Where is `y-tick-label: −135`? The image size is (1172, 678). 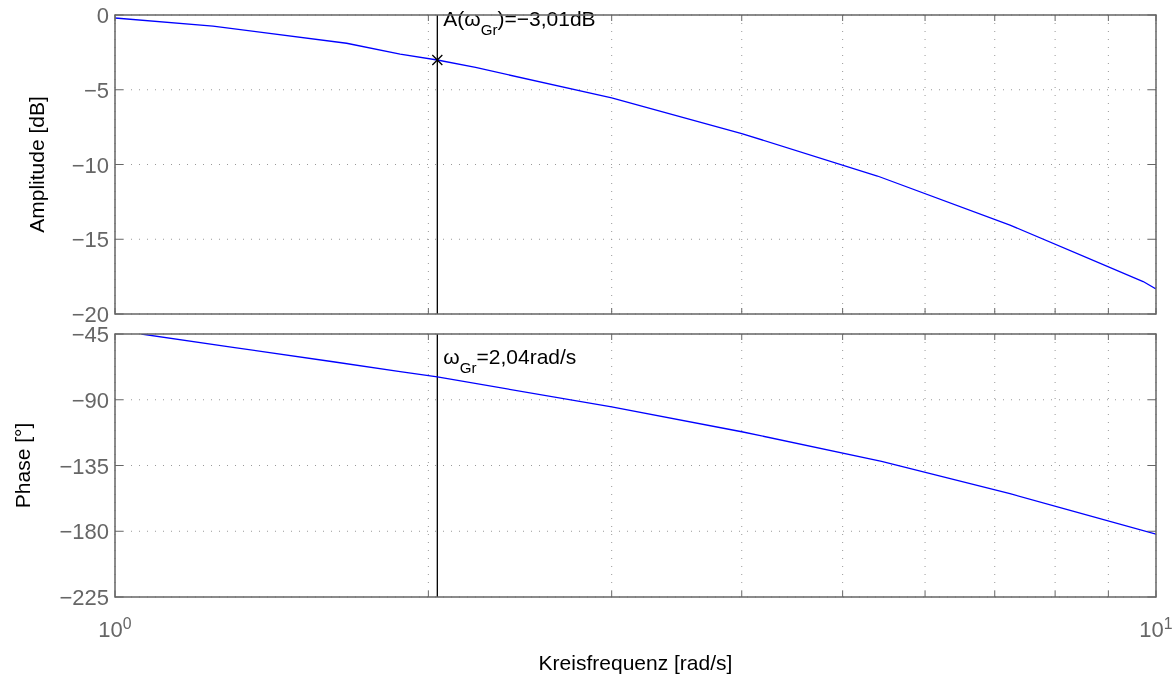 y-tick-label: −135 is located at coordinates (84, 466).